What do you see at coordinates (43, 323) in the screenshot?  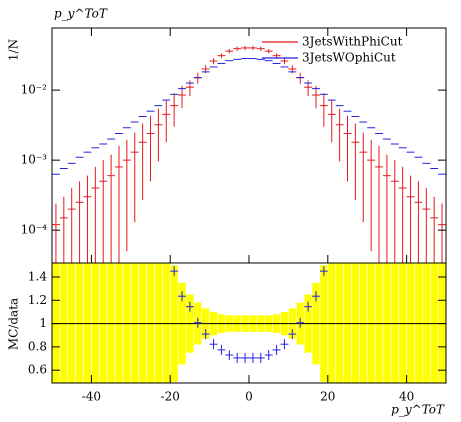 I see `ratio-y-tick-label: 1` at bounding box center [43, 323].